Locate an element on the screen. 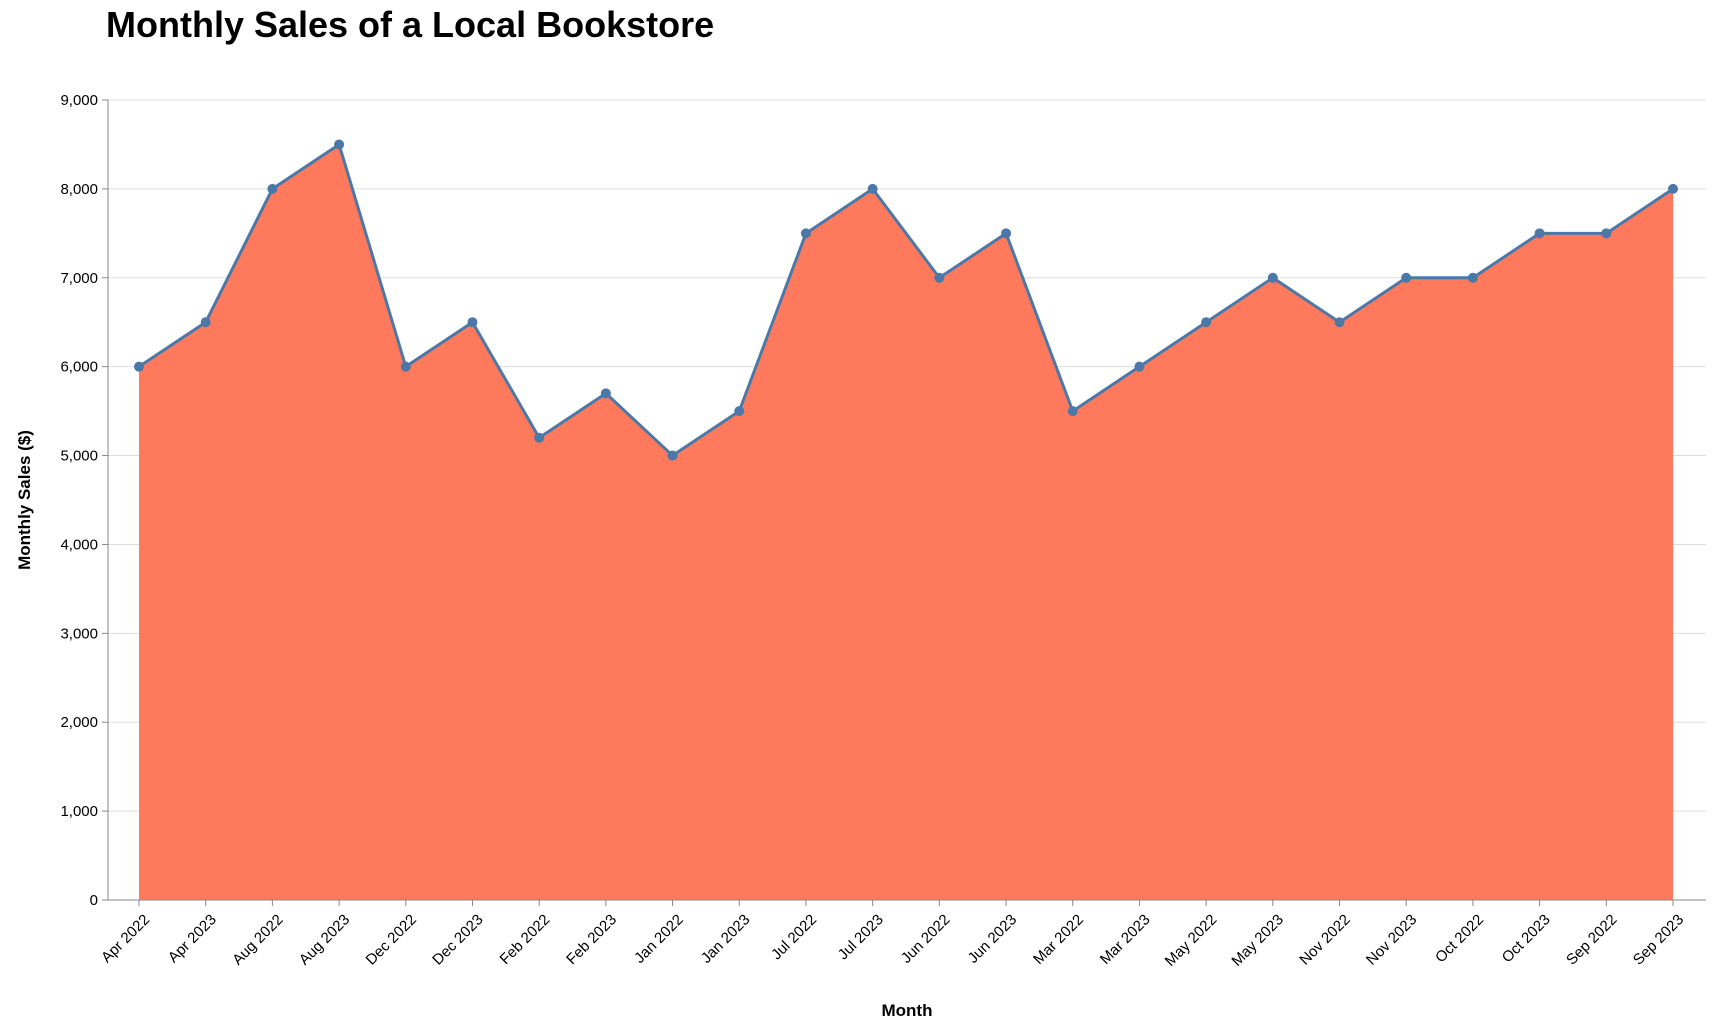 Image resolution: width=1716 pixels, height=1032 pixels. x-tick-label: Sep 2023 is located at coordinates (1658, 939).